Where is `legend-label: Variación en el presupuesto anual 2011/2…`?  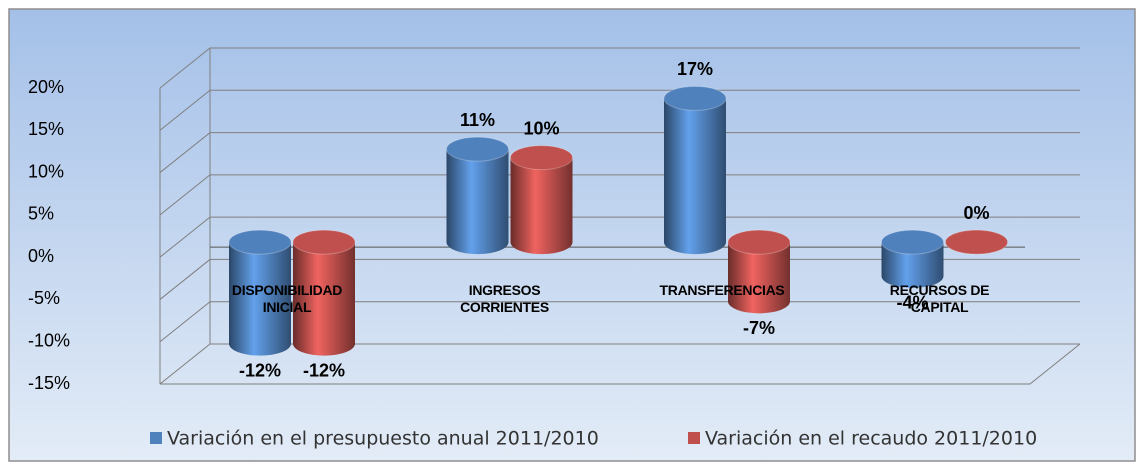 legend-label: Variación en el presupuesto anual 2011/2… is located at coordinates (383, 439).